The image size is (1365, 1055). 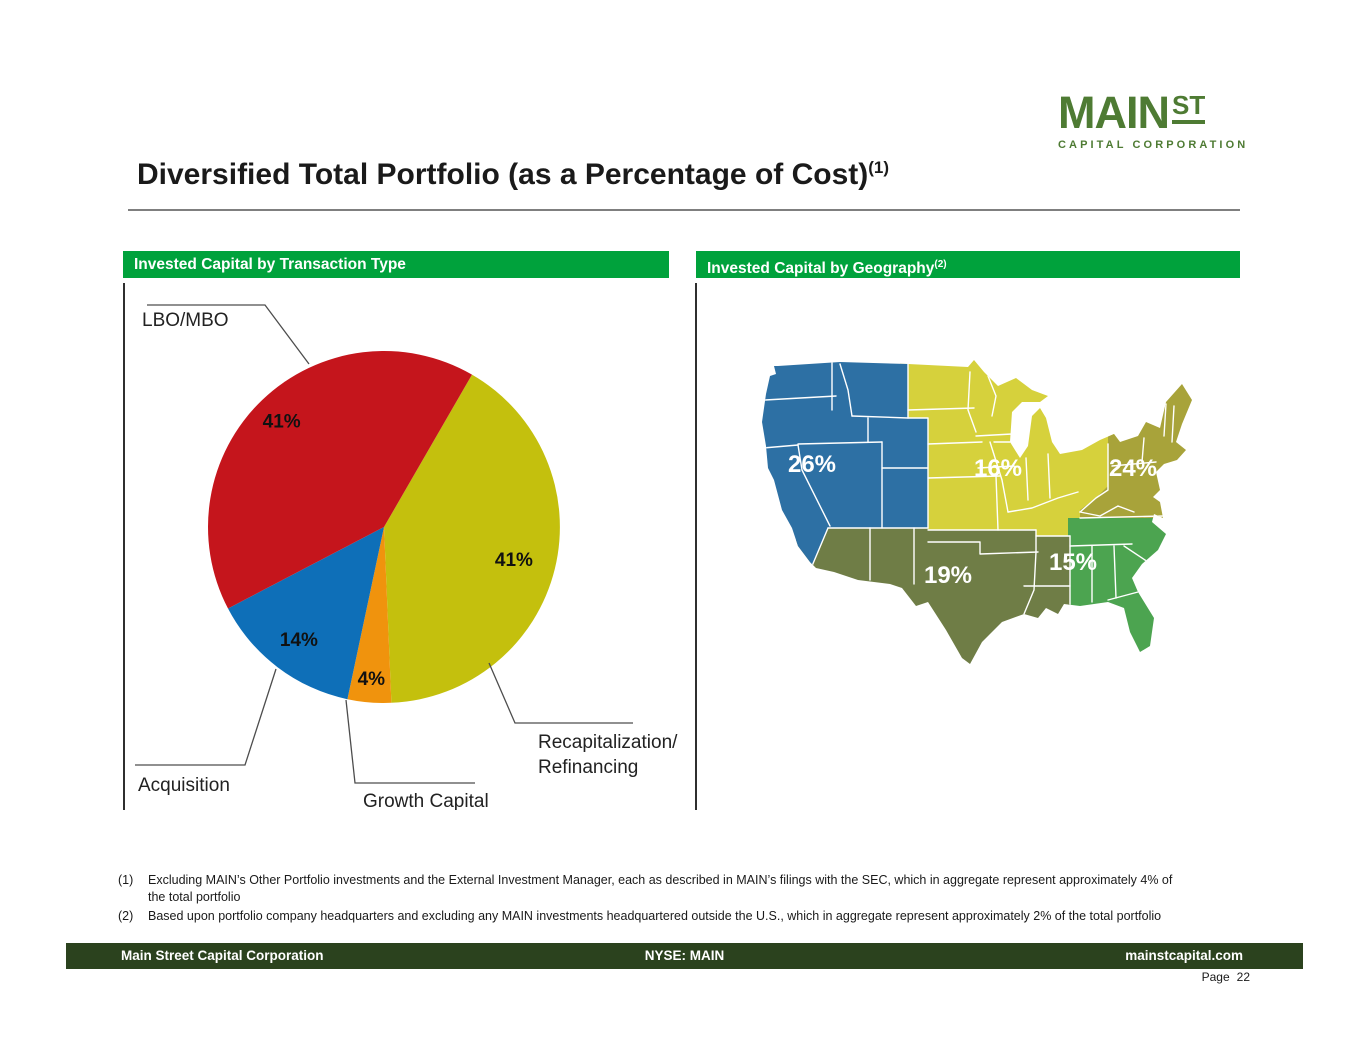 I want to click on pie-value-label-3: 41%, so click(x=282, y=421).